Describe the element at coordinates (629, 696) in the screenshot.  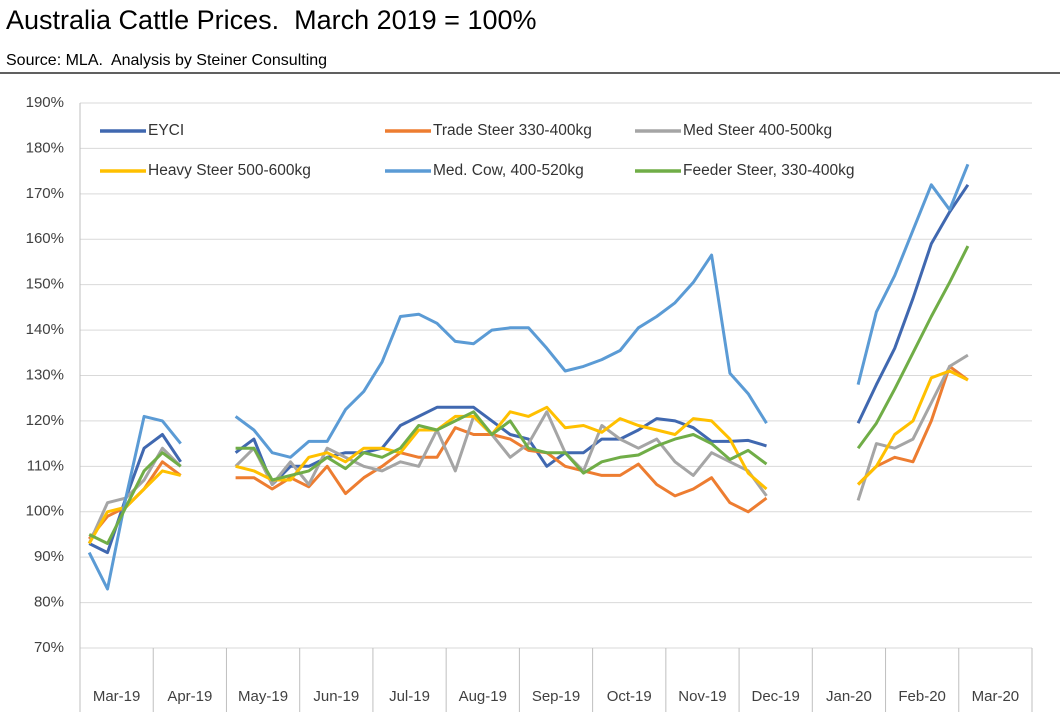
I see `x-tick-label: Oct-19` at that location.